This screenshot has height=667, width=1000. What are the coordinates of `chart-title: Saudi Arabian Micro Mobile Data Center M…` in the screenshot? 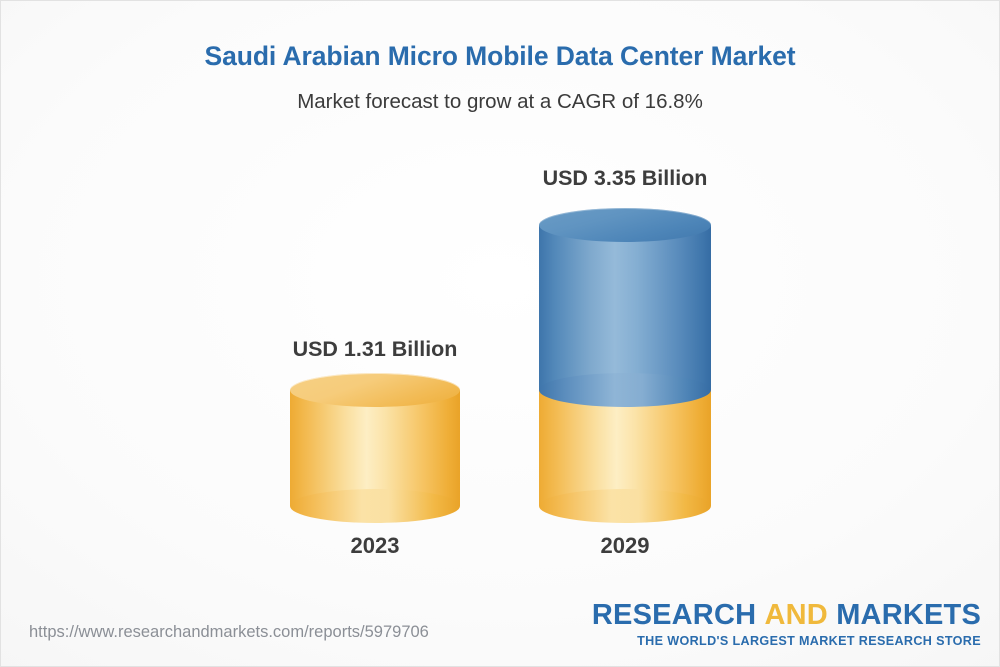 It's located at (500, 56).